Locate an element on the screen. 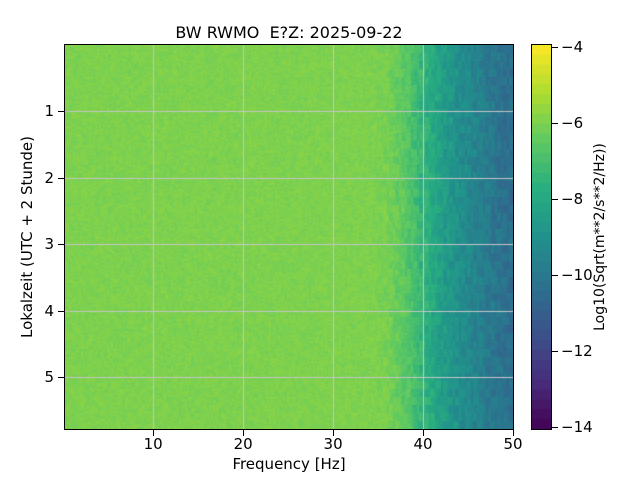 This screenshot has width=640, height=480. x-tick-label: 20 is located at coordinates (243, 444).